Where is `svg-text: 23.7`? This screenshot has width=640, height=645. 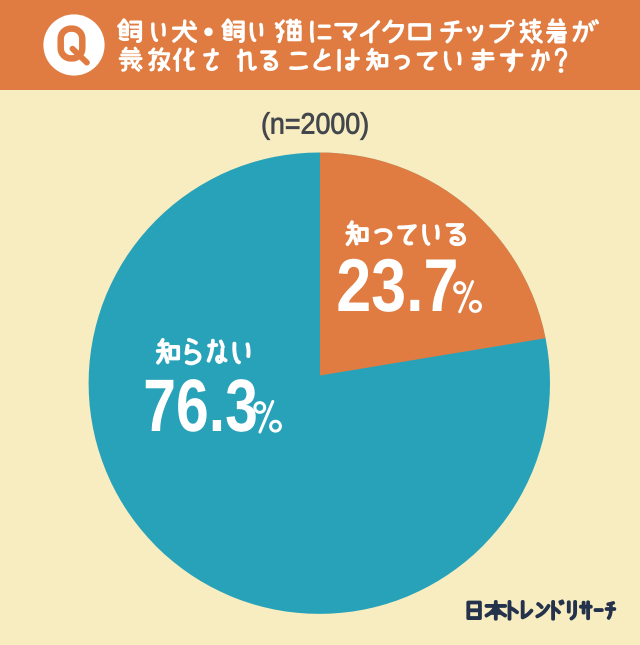
svg-text: 23.7 is located at coordinates (397, 285).